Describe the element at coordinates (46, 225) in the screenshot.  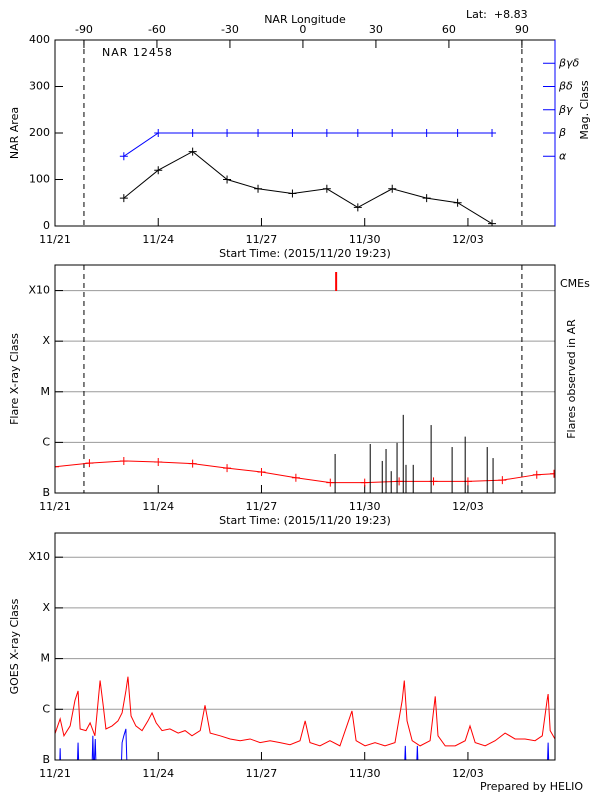
I see `y-tick-label: 0` at that location.